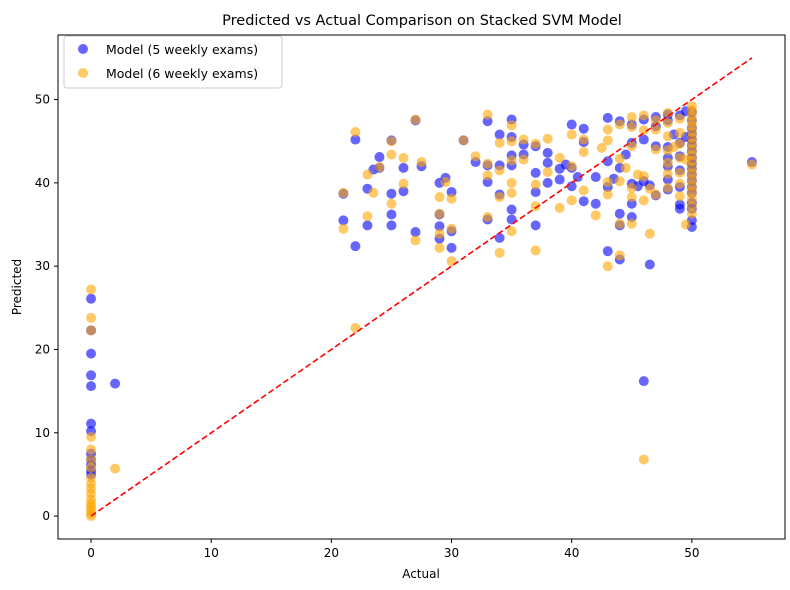 This screenshot has height=590, width=790. Describe the element at coordinates (331, 553) in the screenshot. I see `x-tick-label: 20` at that location.